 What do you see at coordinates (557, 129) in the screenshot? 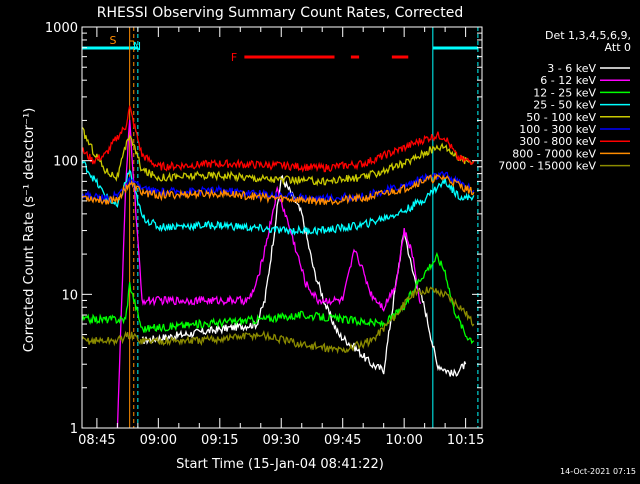
I see `legend-label-5: 100 - 300 keV` at bounding box center [557, 129].